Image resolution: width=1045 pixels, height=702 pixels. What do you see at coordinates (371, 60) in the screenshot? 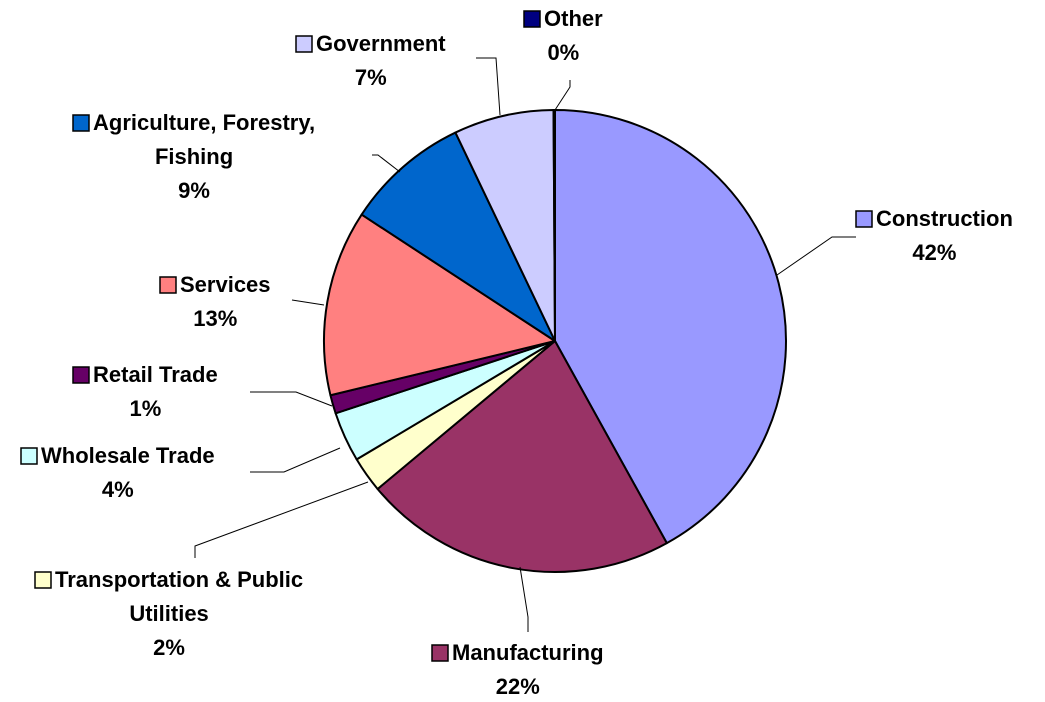
I see `data-label-government: Government 7%` at bounding box center [371, 60].